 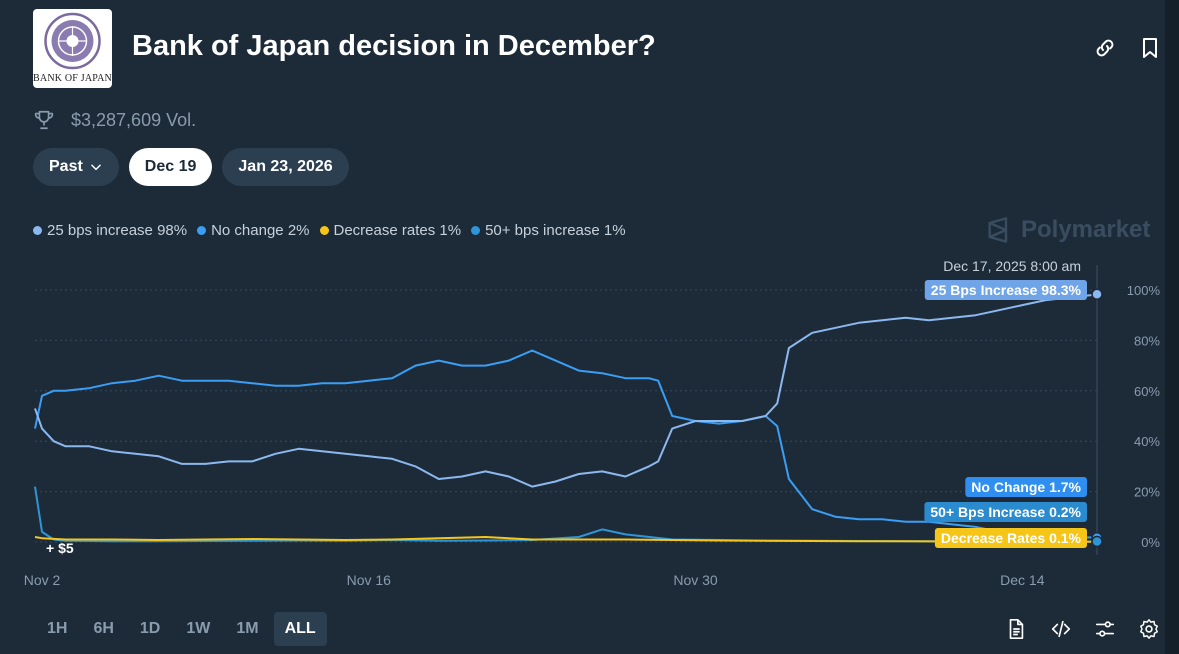 What do you see at coordinates (397, 230) in the screenshot?
I see `legend-label: Decrease rates 1%` at bounding box center [397, 230].